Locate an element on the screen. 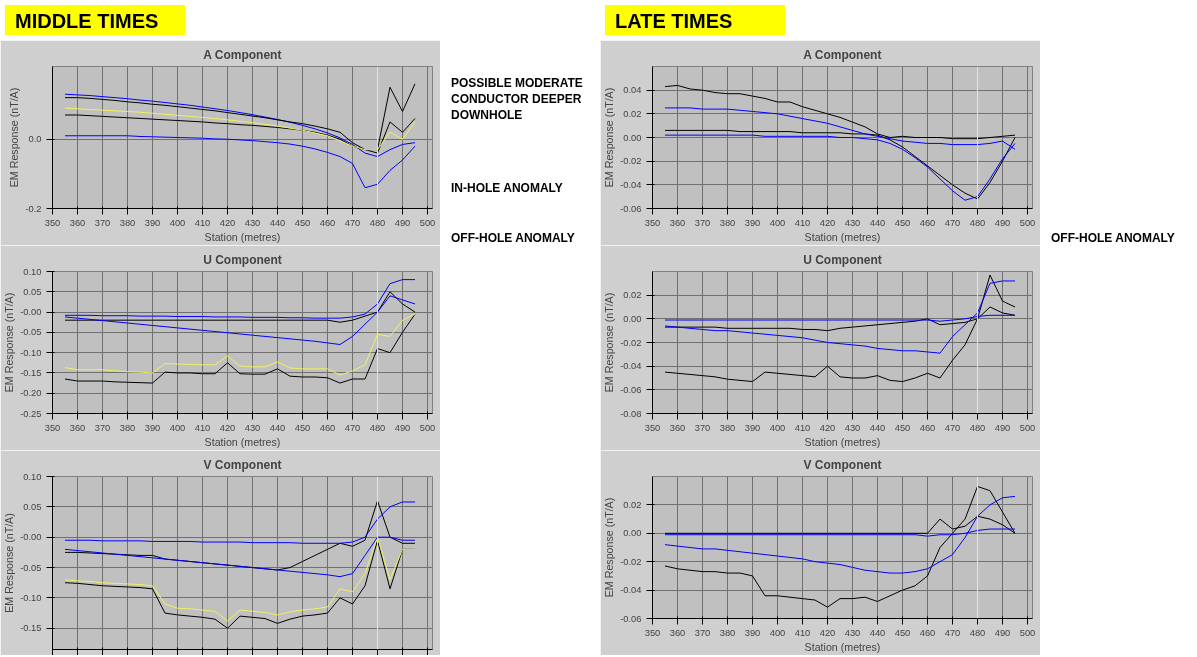 This screenshot has width=1197, height=657. text: LATE TIMES is located at coordinates (674, 21).